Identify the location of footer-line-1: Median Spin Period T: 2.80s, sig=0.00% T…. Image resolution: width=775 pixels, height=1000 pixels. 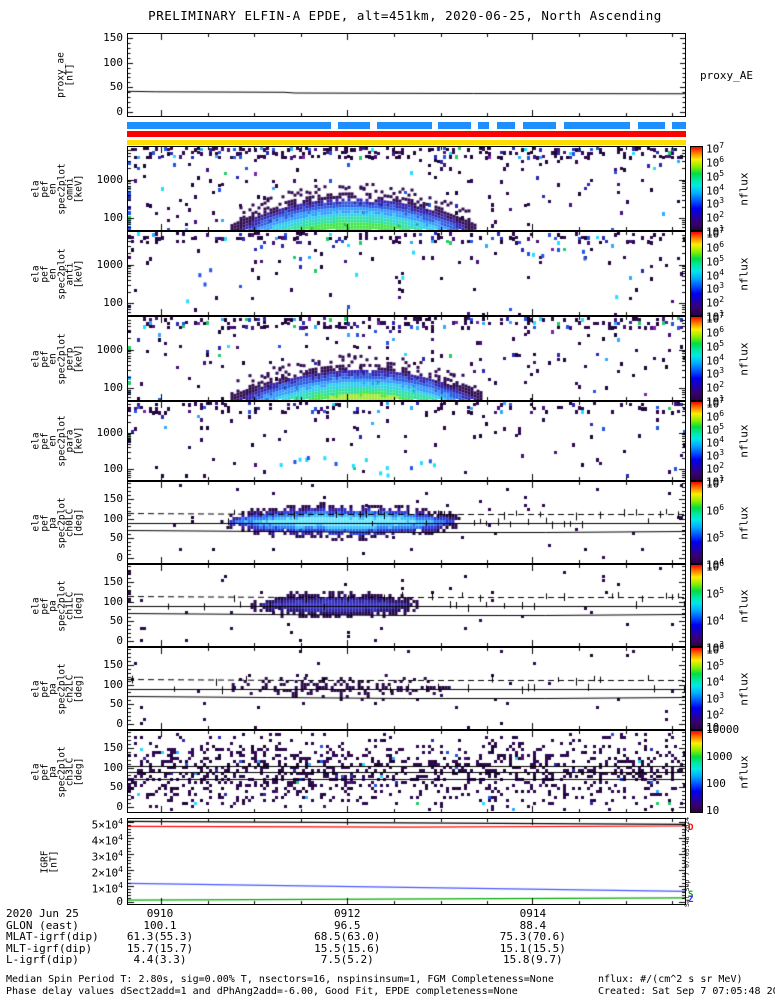
(280, 979).